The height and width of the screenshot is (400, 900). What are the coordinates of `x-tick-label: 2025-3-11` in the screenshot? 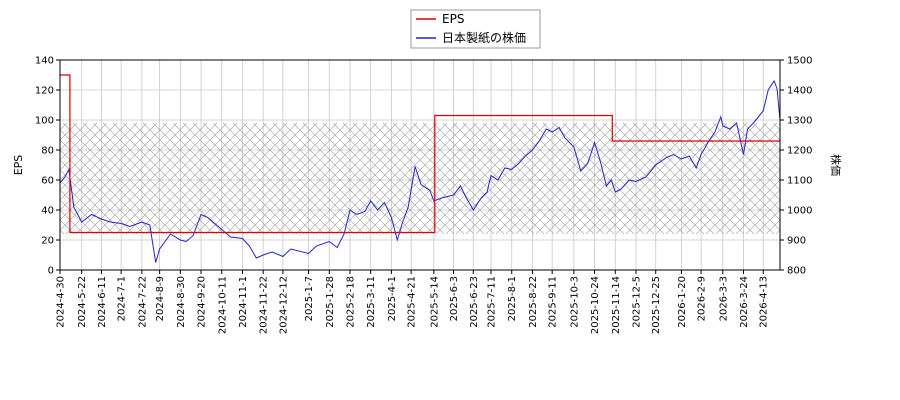 It's located at (371, 302).